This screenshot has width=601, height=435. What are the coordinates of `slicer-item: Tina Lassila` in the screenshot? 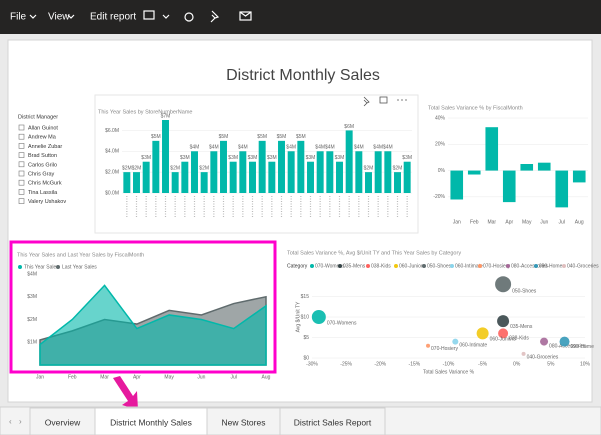 It's located at (43, 193).